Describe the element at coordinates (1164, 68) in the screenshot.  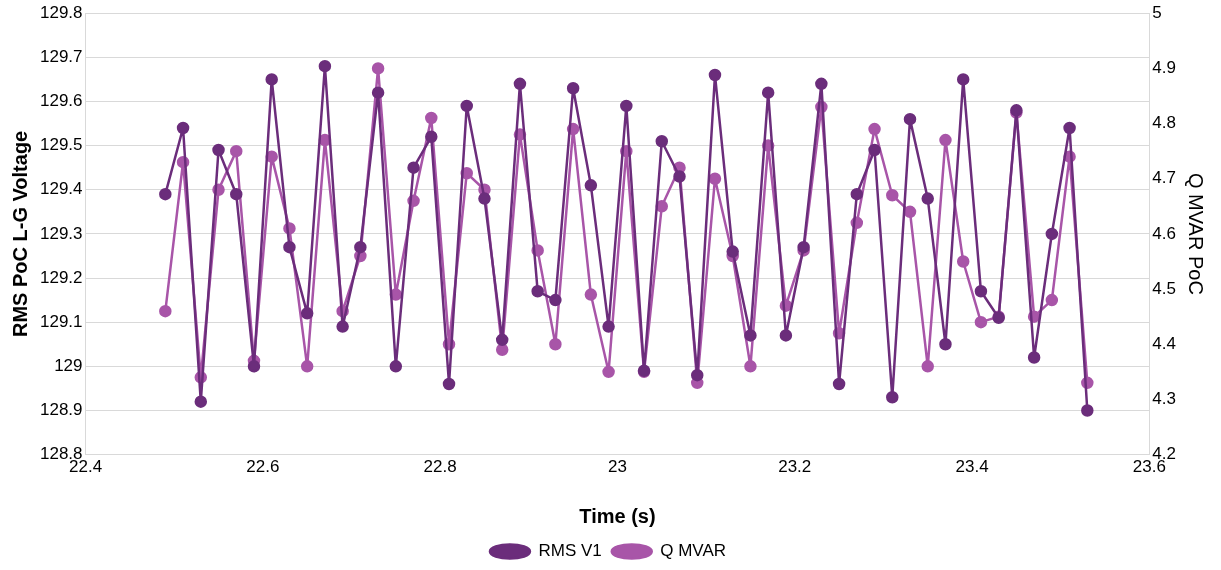
I see `y2-tick-label: 4.9` at that location.